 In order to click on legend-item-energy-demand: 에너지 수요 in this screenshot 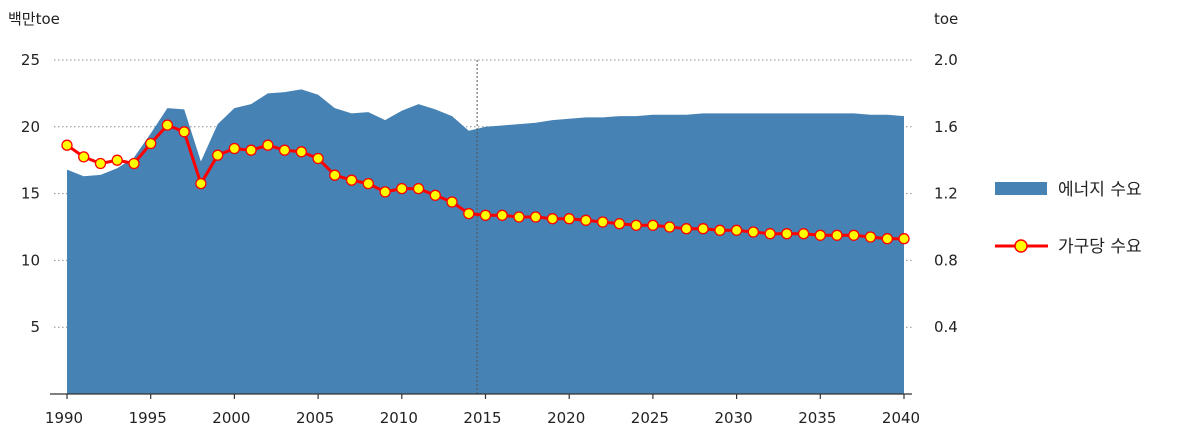, I will do `click(1068, 190)`.